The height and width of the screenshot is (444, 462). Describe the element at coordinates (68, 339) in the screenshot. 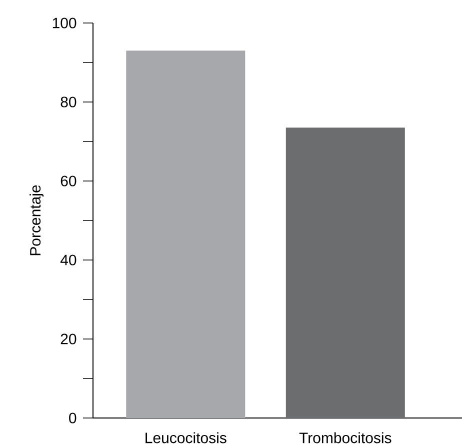

I see `y-tick-label: 20` at that location.